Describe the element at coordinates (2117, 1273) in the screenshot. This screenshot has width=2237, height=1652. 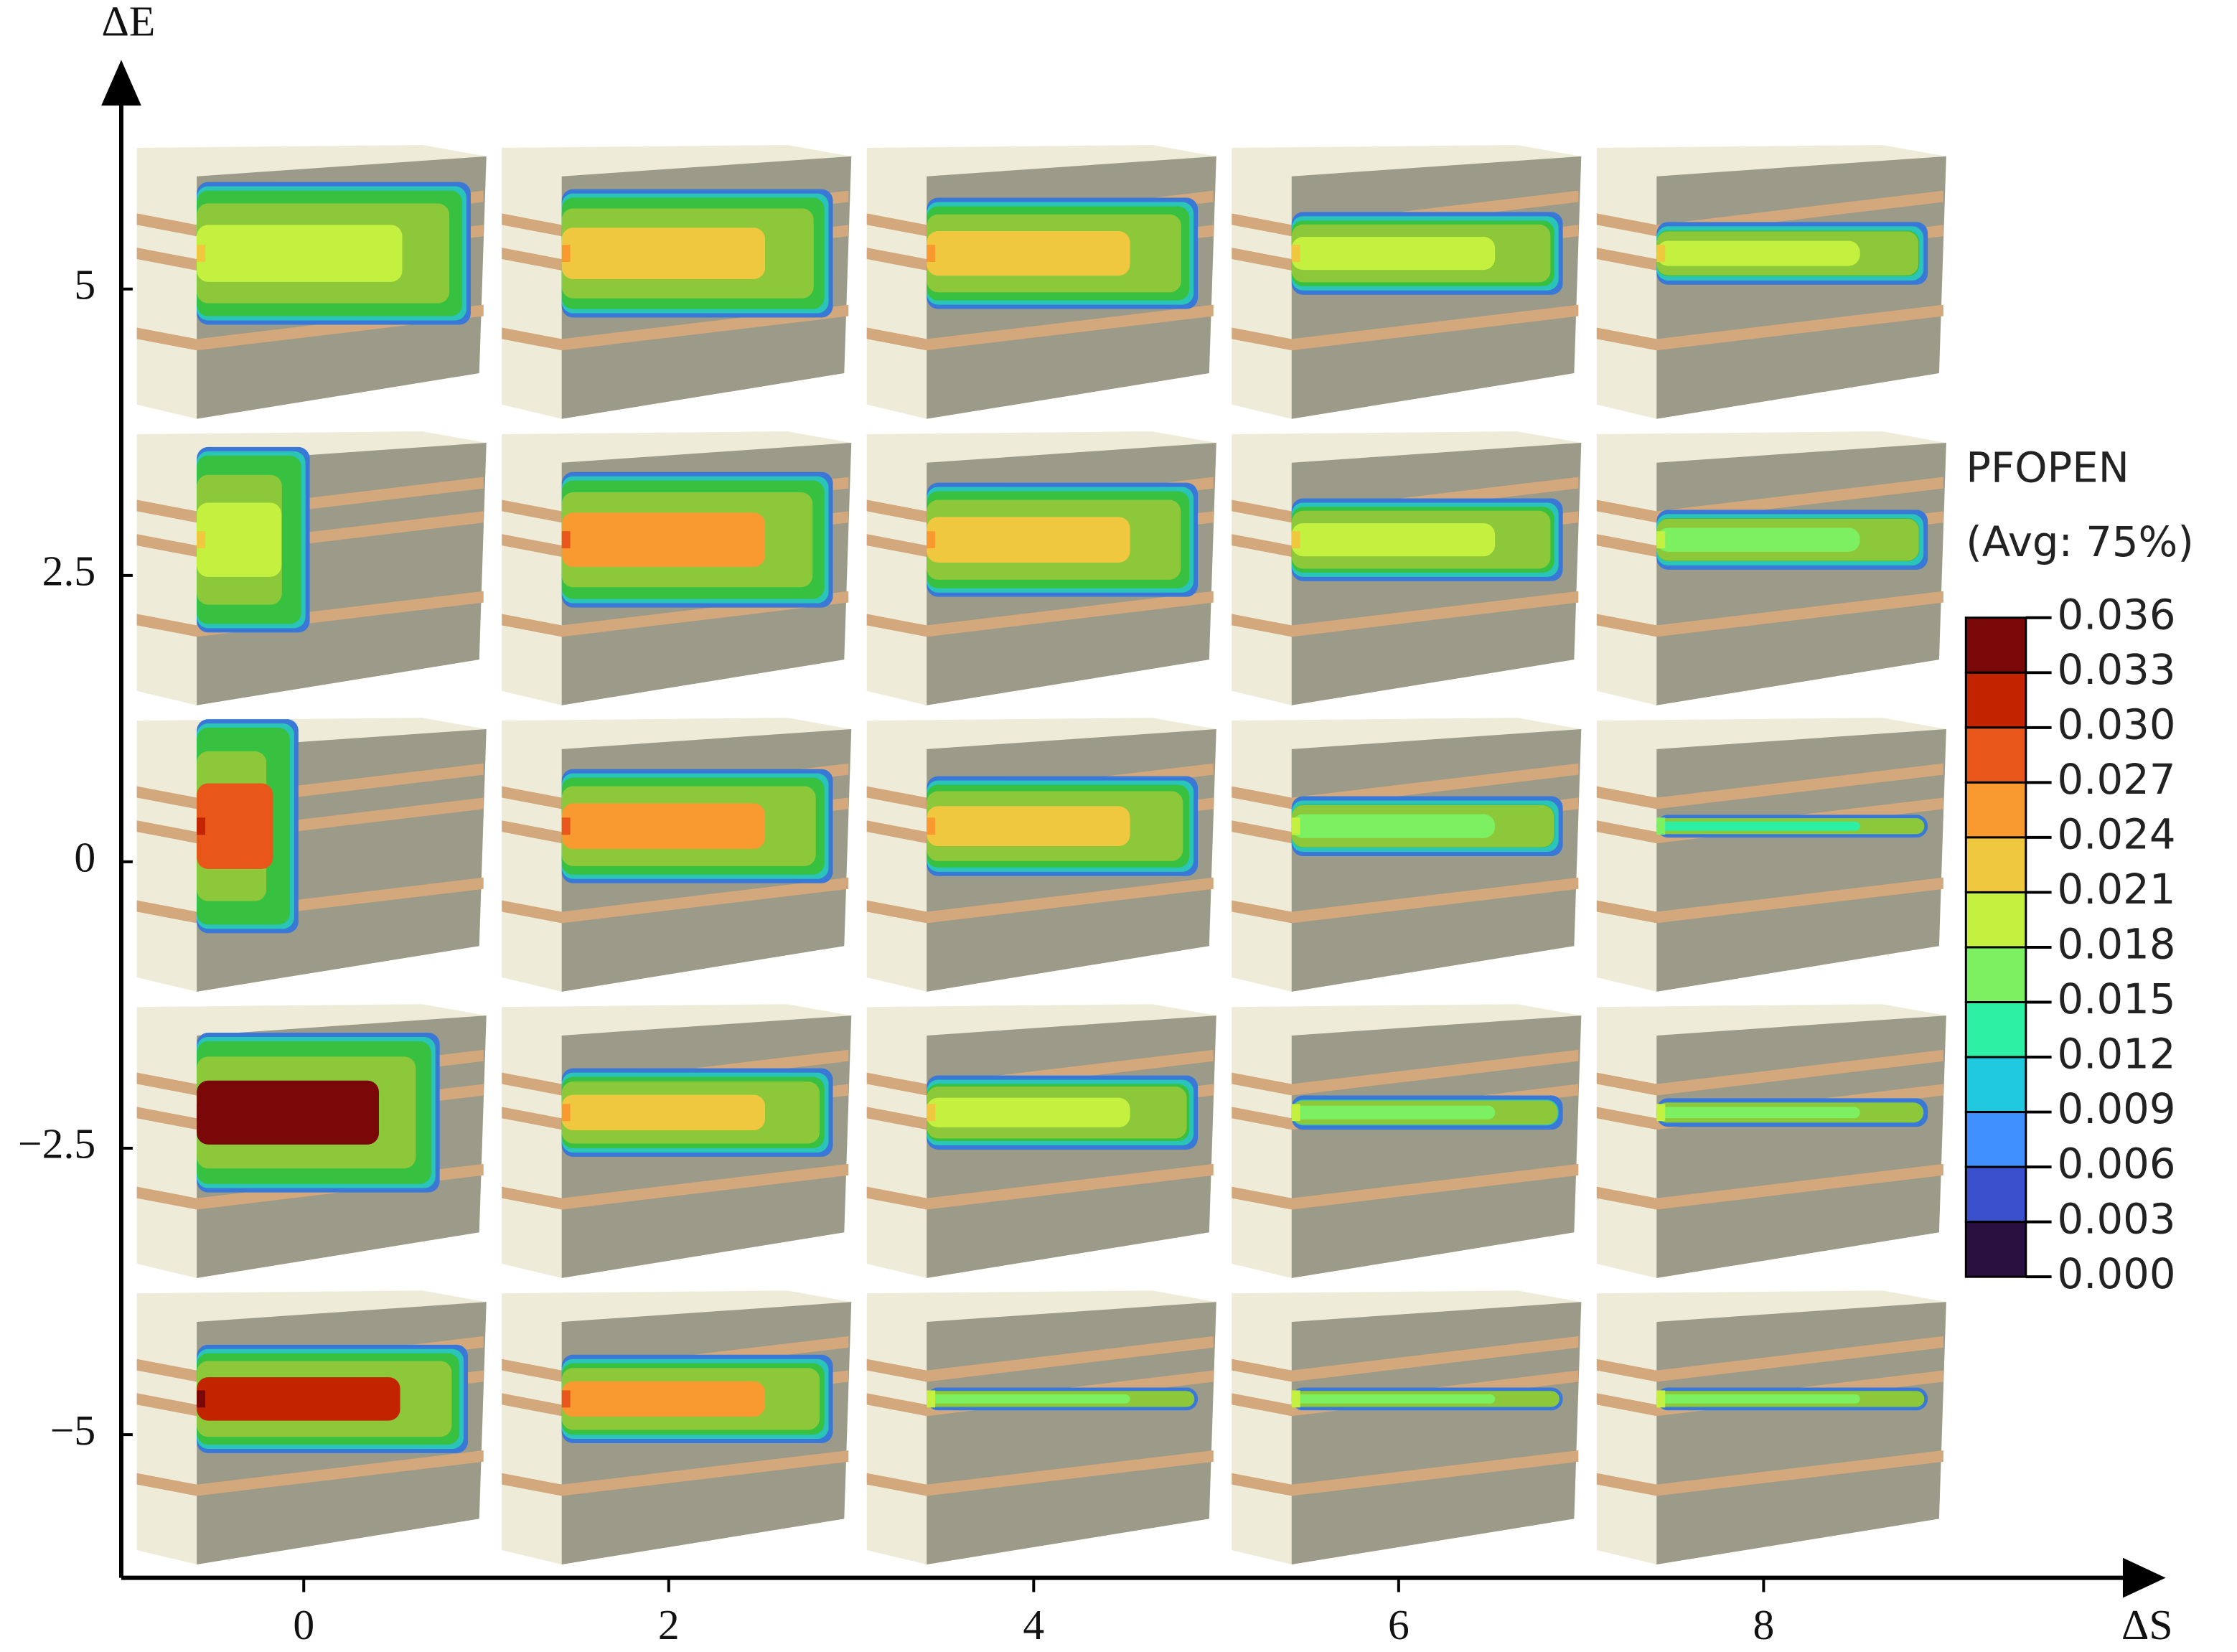
I see `colorbar-label: 0.000` at that location.